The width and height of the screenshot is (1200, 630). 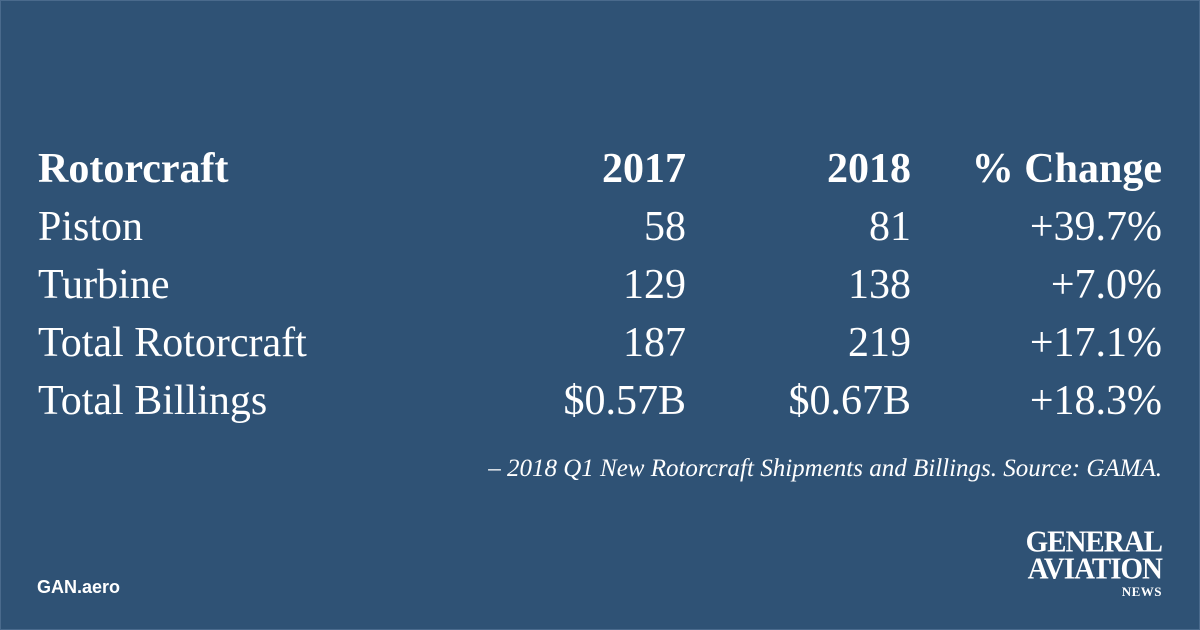 I want to click on general-aviation-news-logo: GENERAL AVIATION NEWS, so click(x=1088, y=562).